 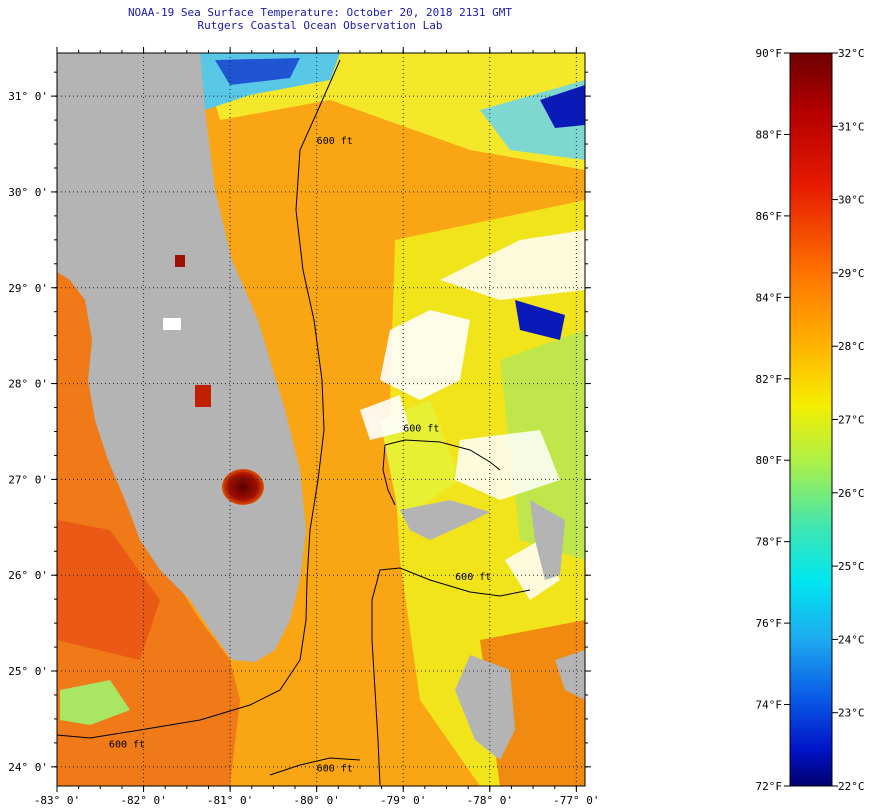 I want to click on fahrenheit-tick-label: 78°F, so click(x=769, y=542).